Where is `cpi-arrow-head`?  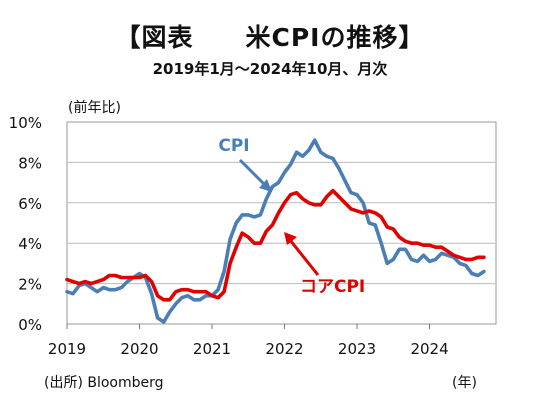 cpi-arrow-head is located at coordinates (265, 185).